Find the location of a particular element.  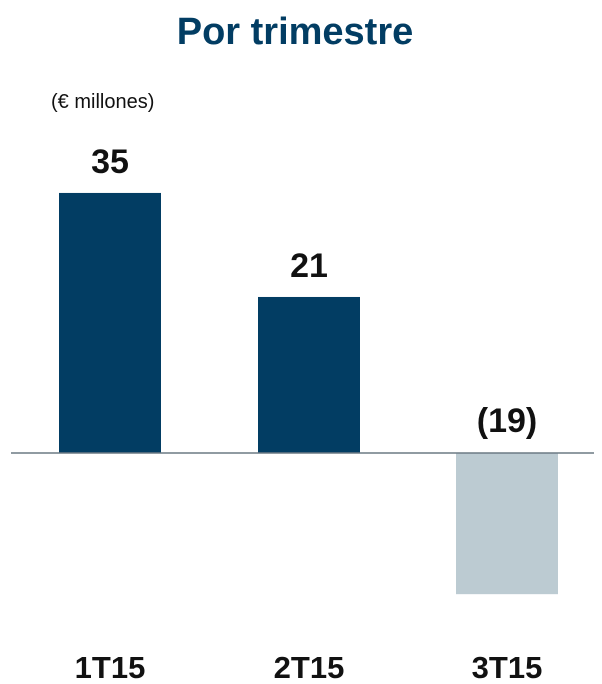

category-label-2t15: 2T15 is located at coordinates (309, 667).